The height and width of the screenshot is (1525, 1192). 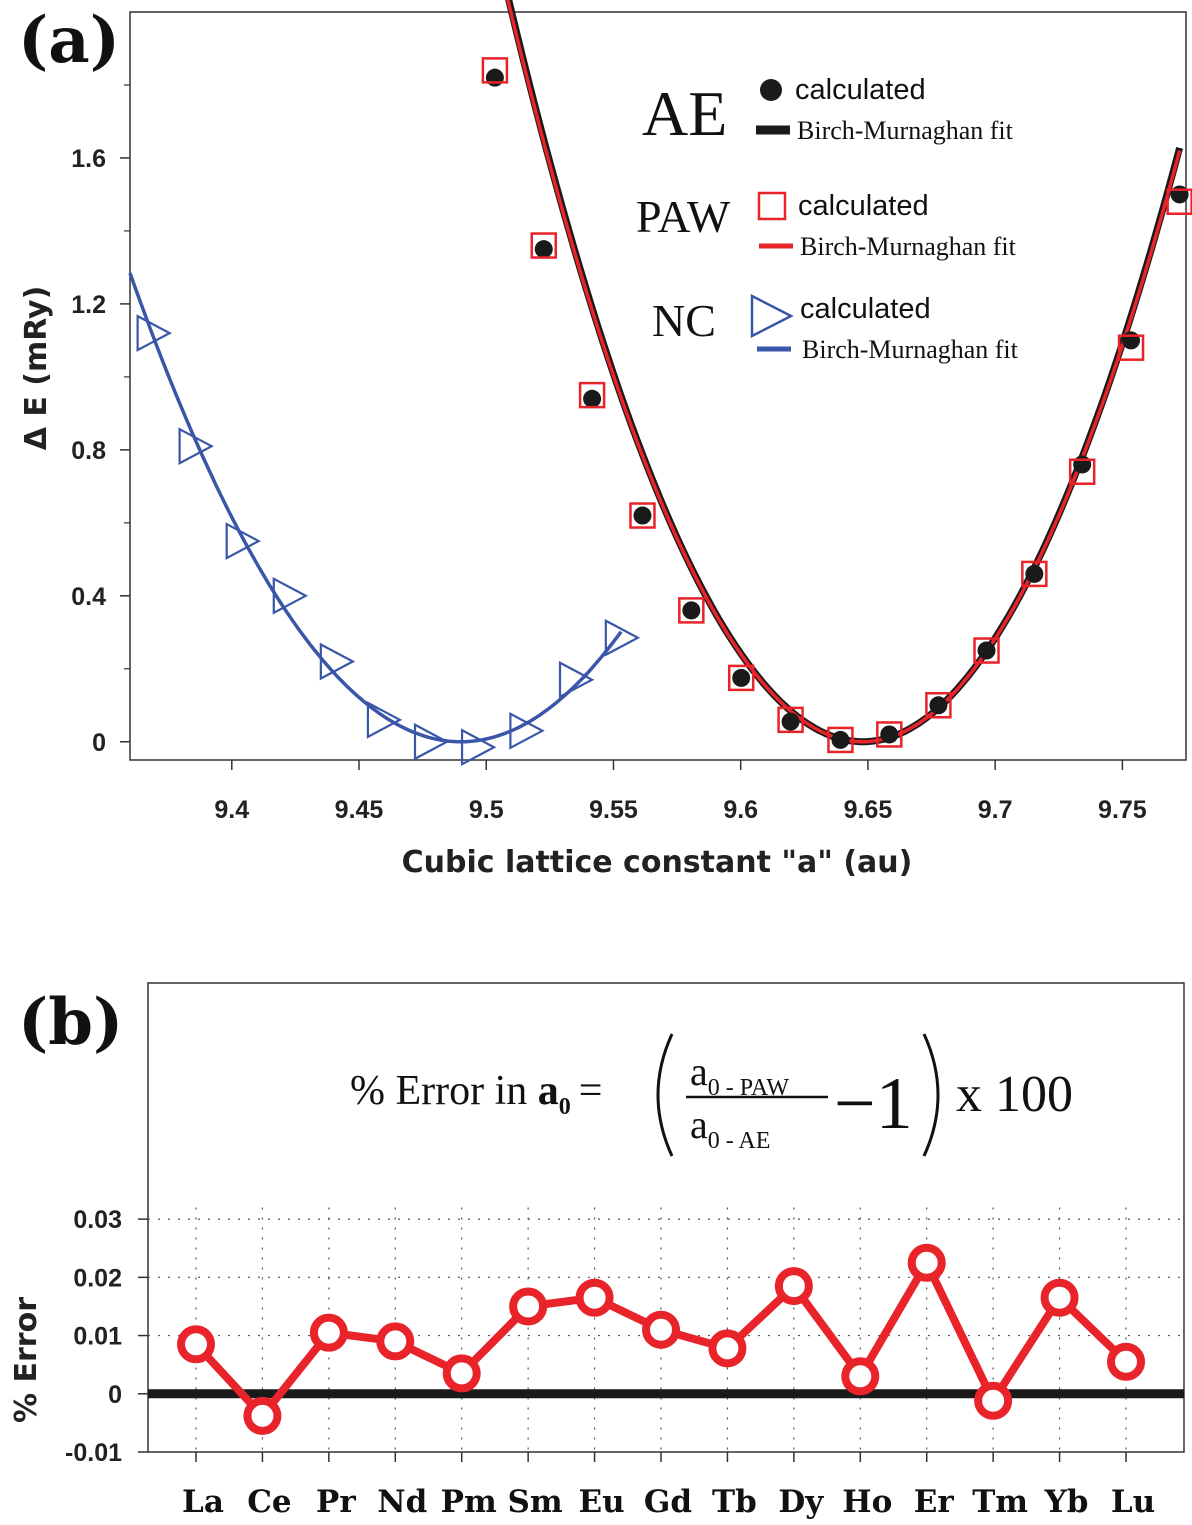 I want to click on element-label: Lu, so click(x=1133, y=1502).